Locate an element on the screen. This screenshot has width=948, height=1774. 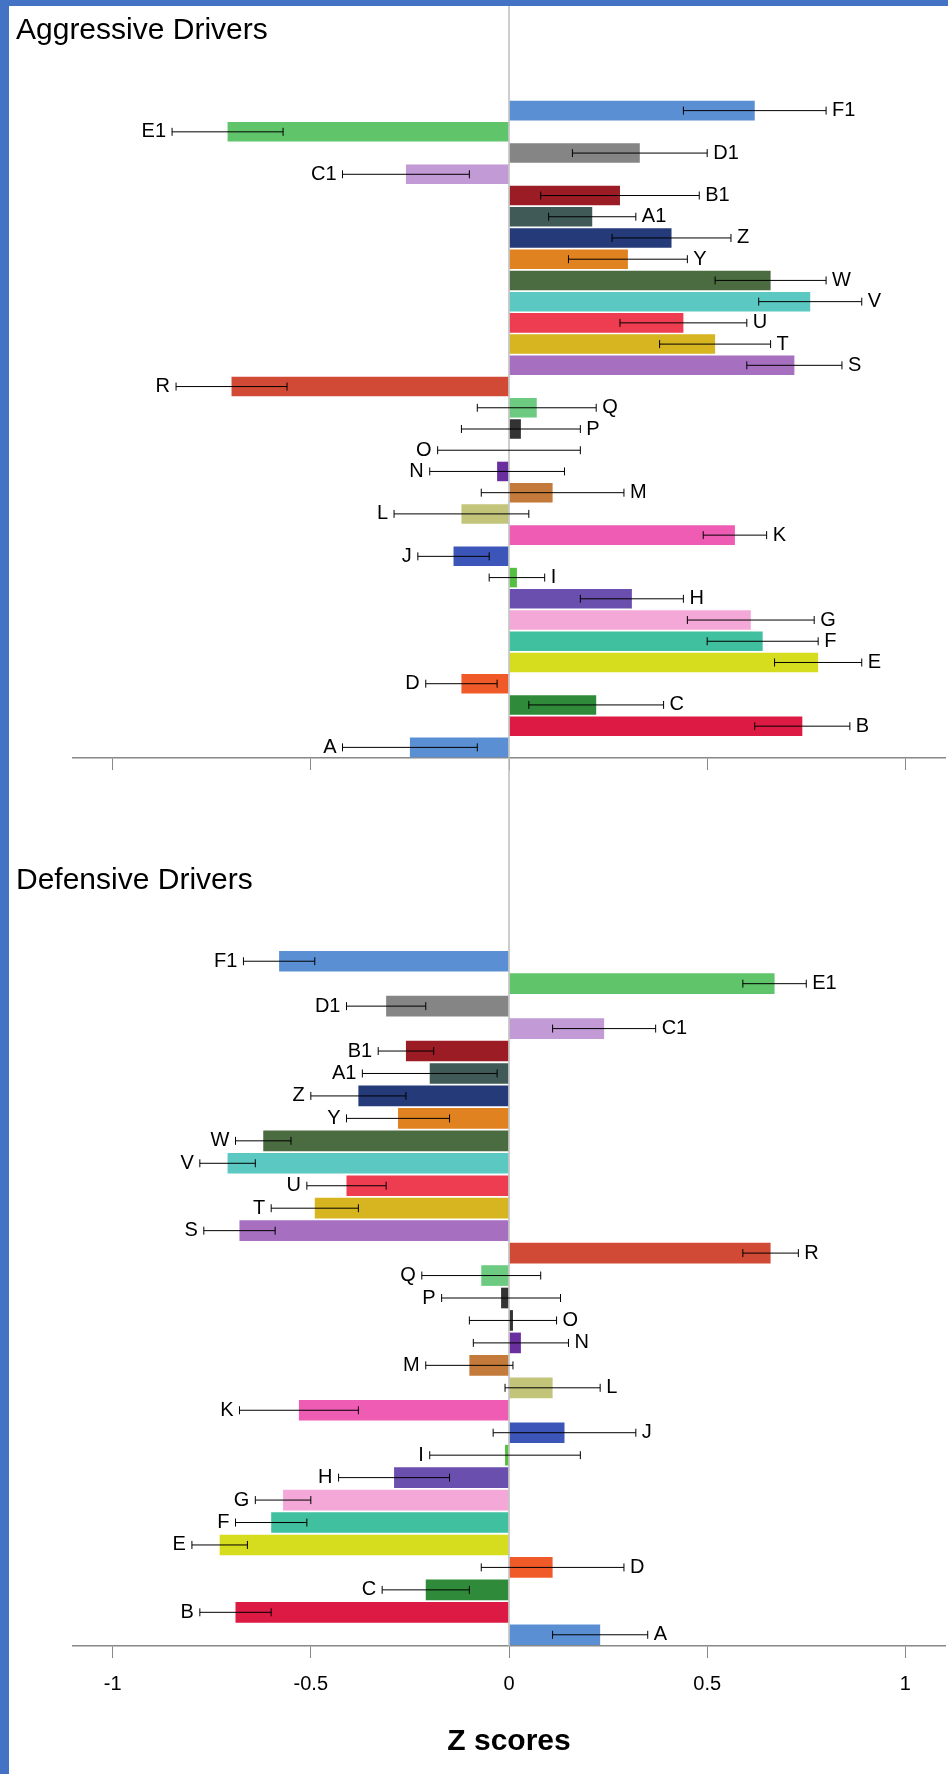
x-tick-label: 0.5 is located at coordinates (707, 1682).